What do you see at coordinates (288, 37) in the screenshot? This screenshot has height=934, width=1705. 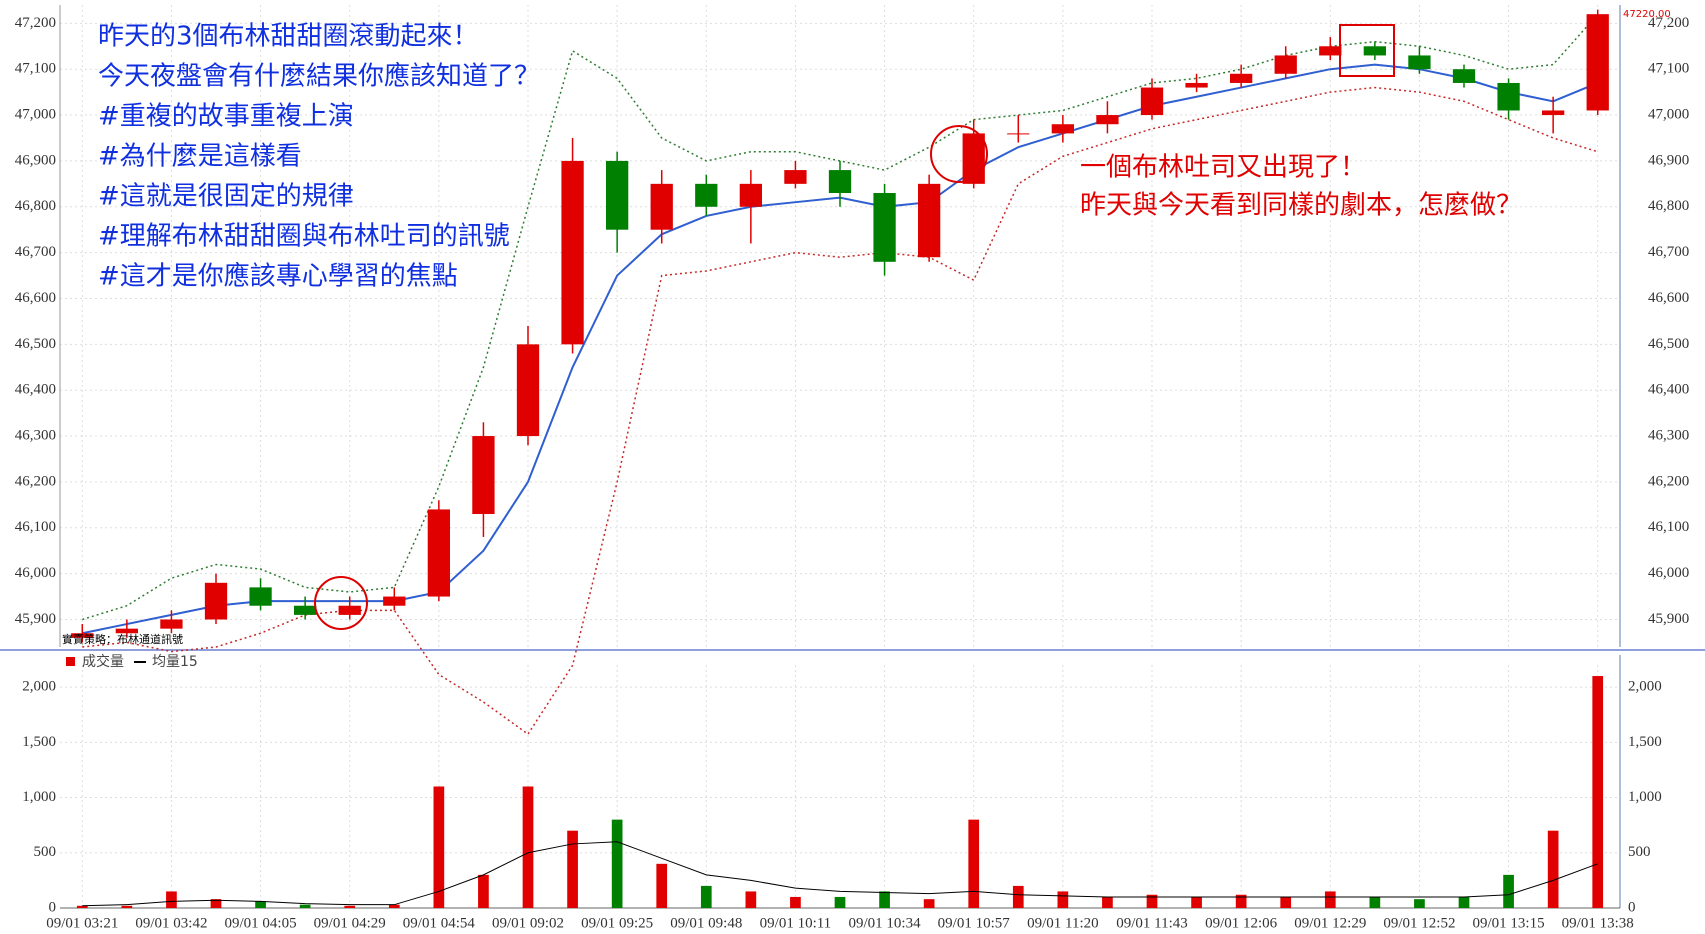 I see `annotation-blue: 昨天的3個布林甜甜圈滾動起來！` at bounding box center [288, 37].